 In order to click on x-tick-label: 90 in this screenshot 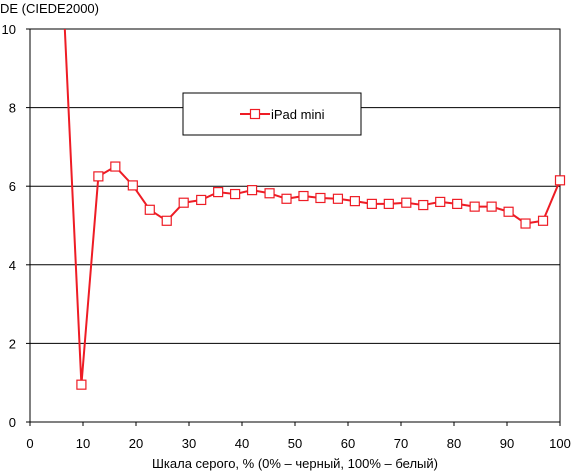, I will do `click(507, 443)`.